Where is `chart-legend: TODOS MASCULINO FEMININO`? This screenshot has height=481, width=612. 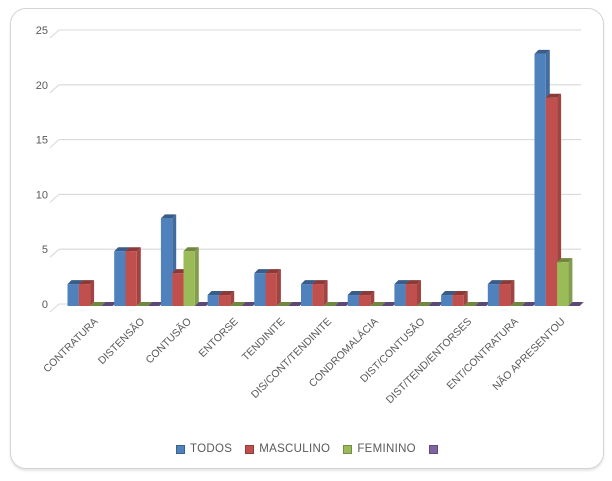 chart-legend: TODOS MASCULINO FEMININO is located at coordinates (307, 449).